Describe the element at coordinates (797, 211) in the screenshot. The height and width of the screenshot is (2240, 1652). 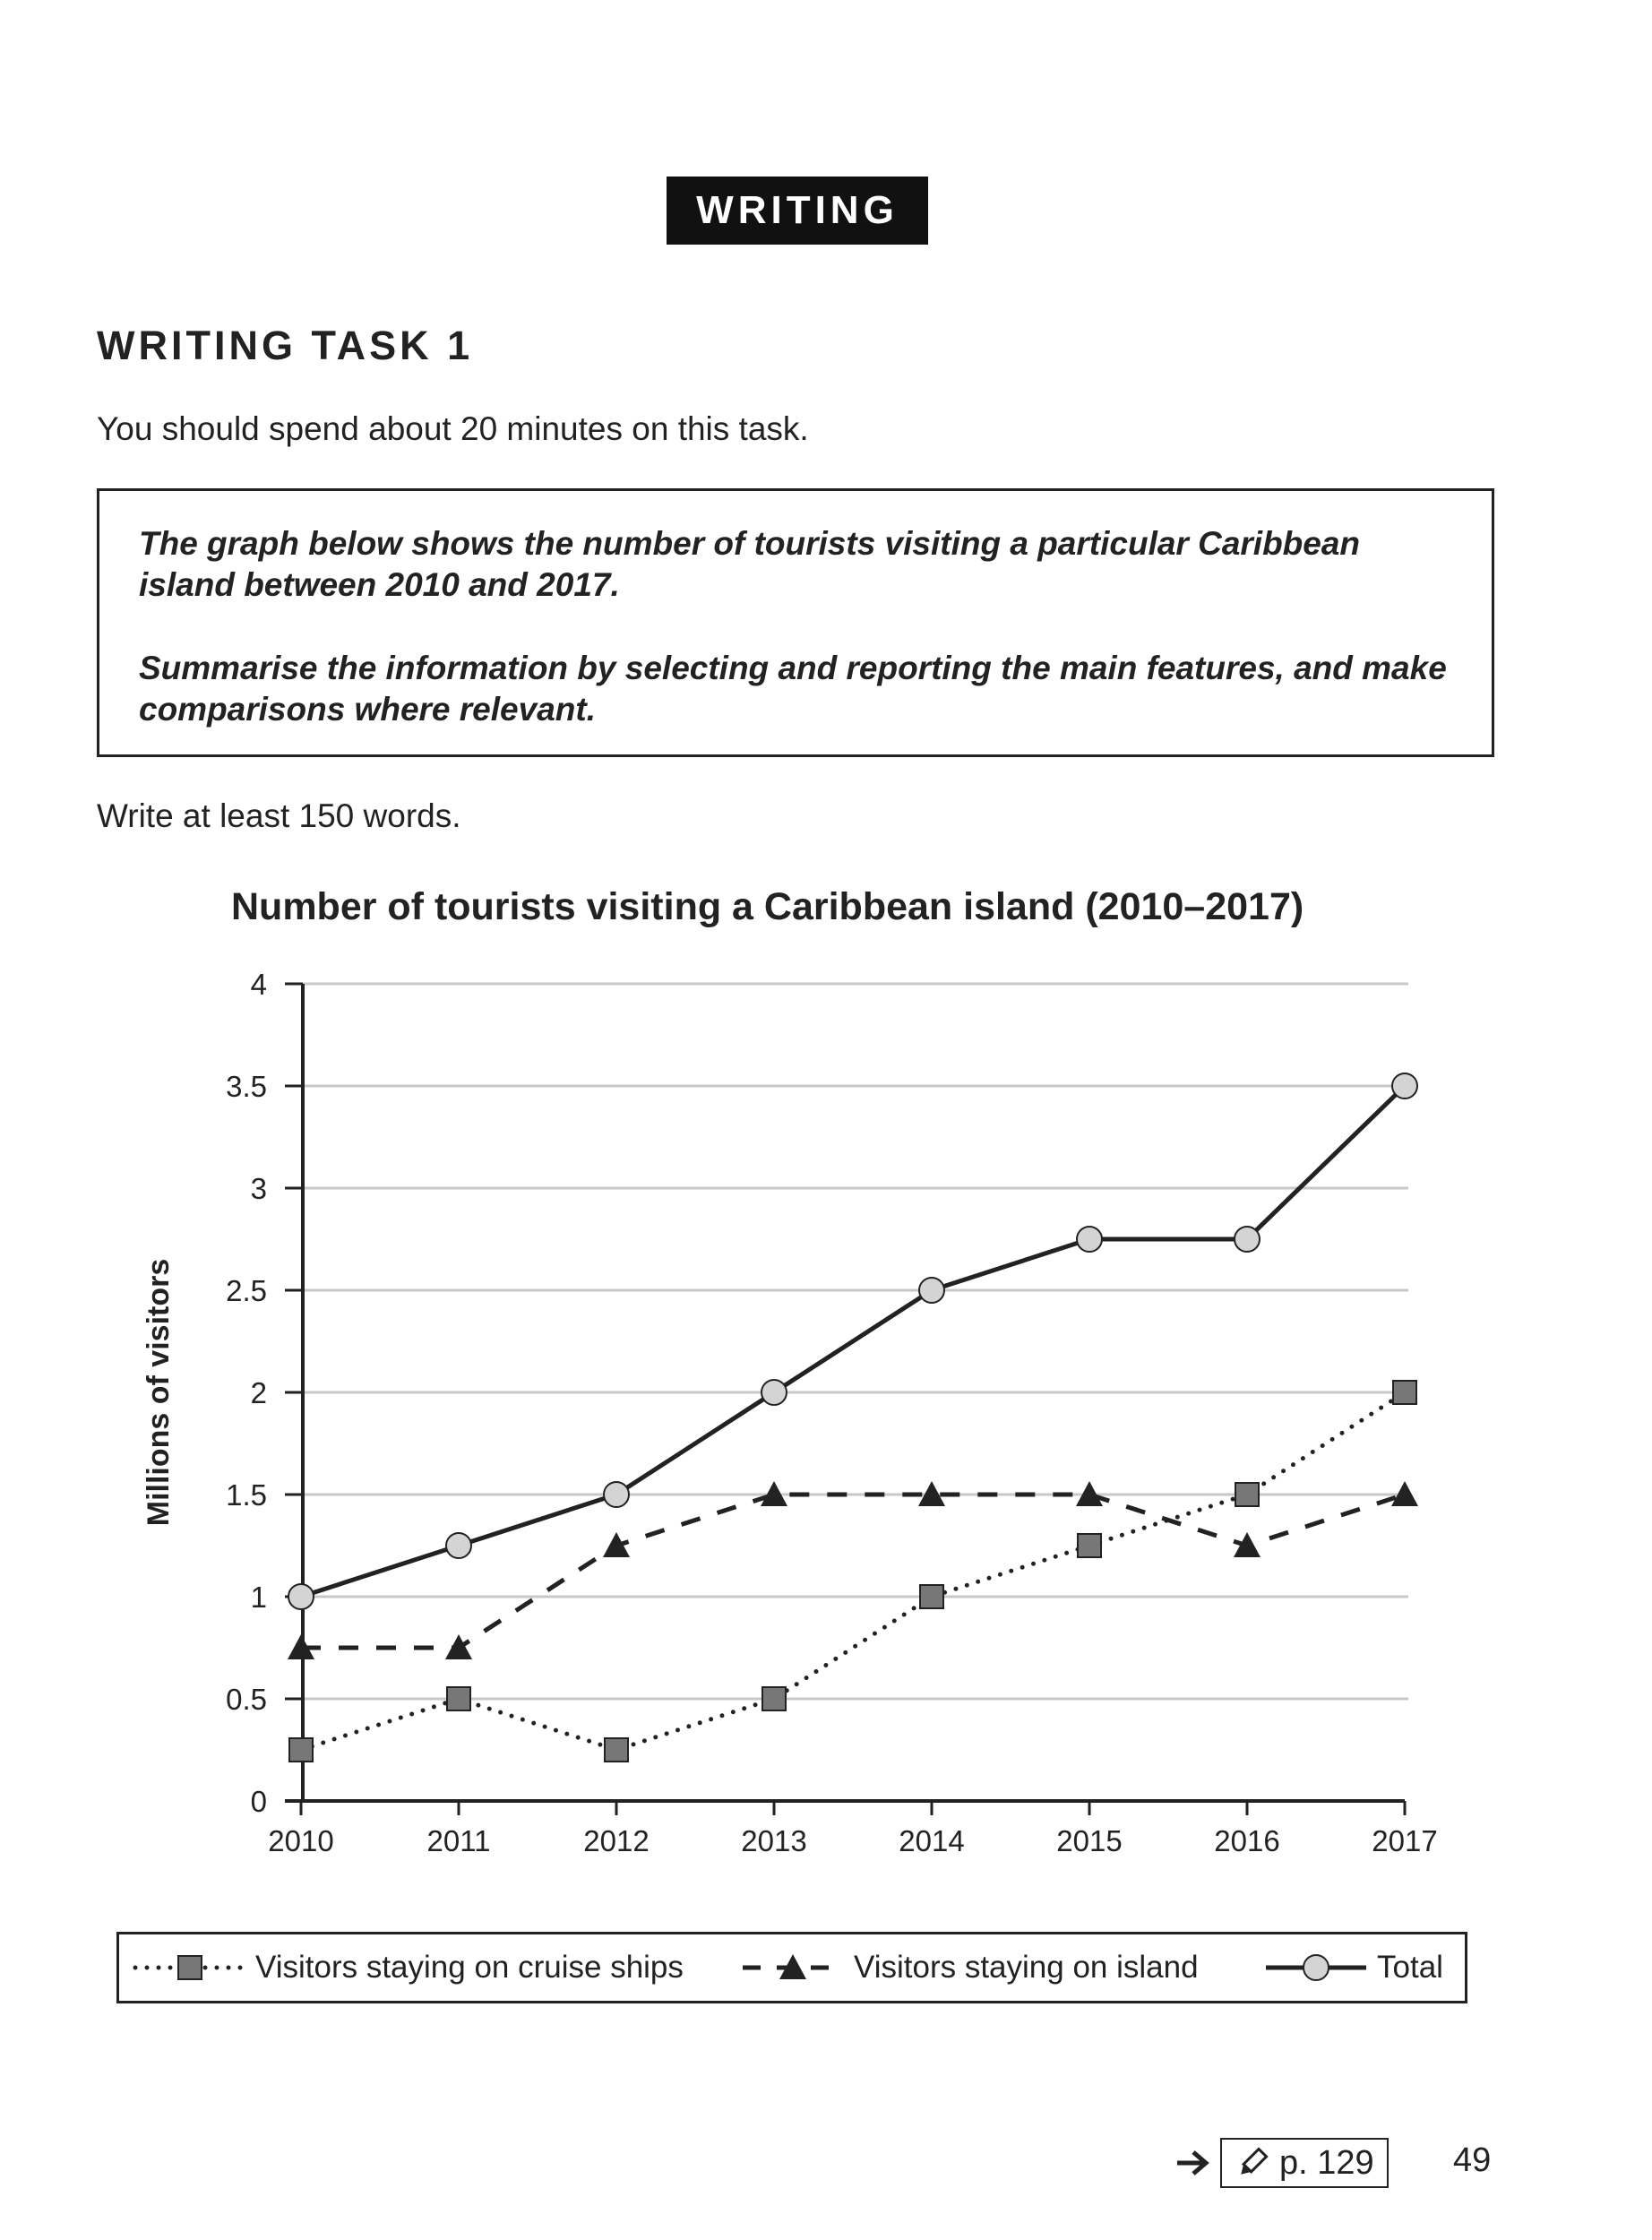
I see `section-banner: WRITING` at that location.